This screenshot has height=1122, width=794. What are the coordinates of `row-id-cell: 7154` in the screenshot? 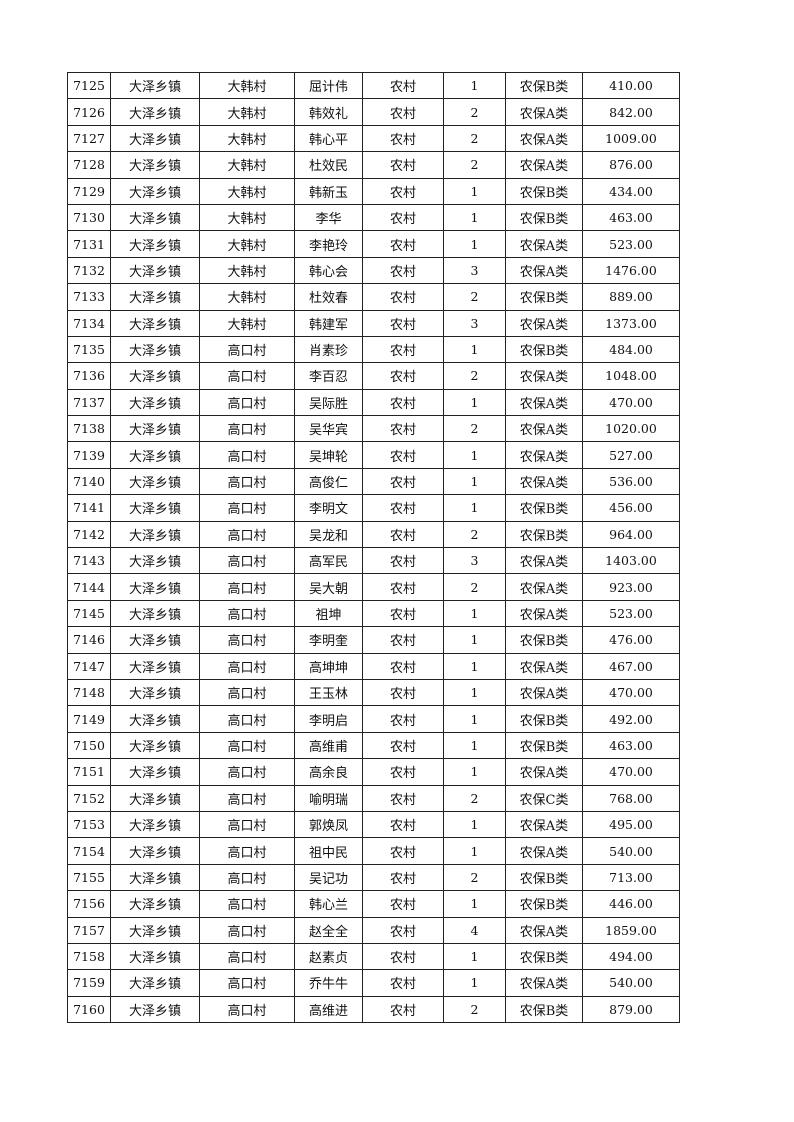 It's located at (89, 851).